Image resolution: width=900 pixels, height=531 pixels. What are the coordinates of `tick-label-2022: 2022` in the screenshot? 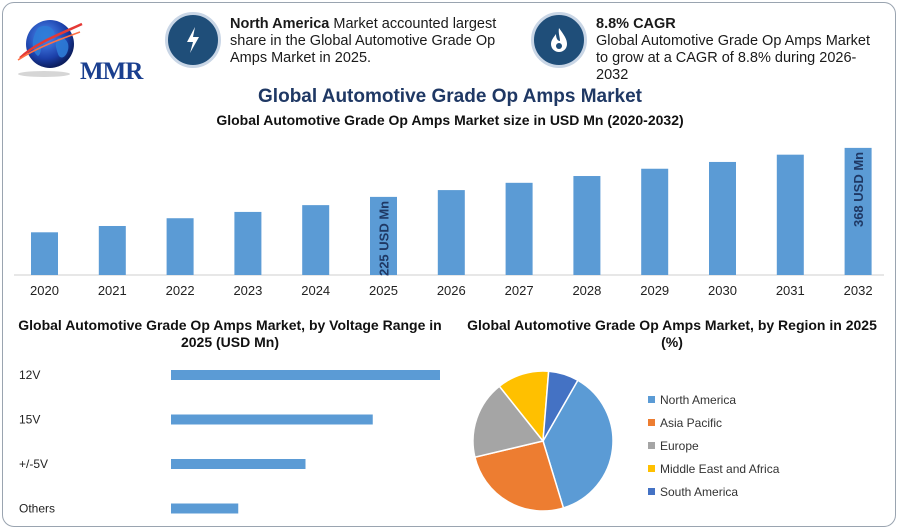 It's located at (180, 290).